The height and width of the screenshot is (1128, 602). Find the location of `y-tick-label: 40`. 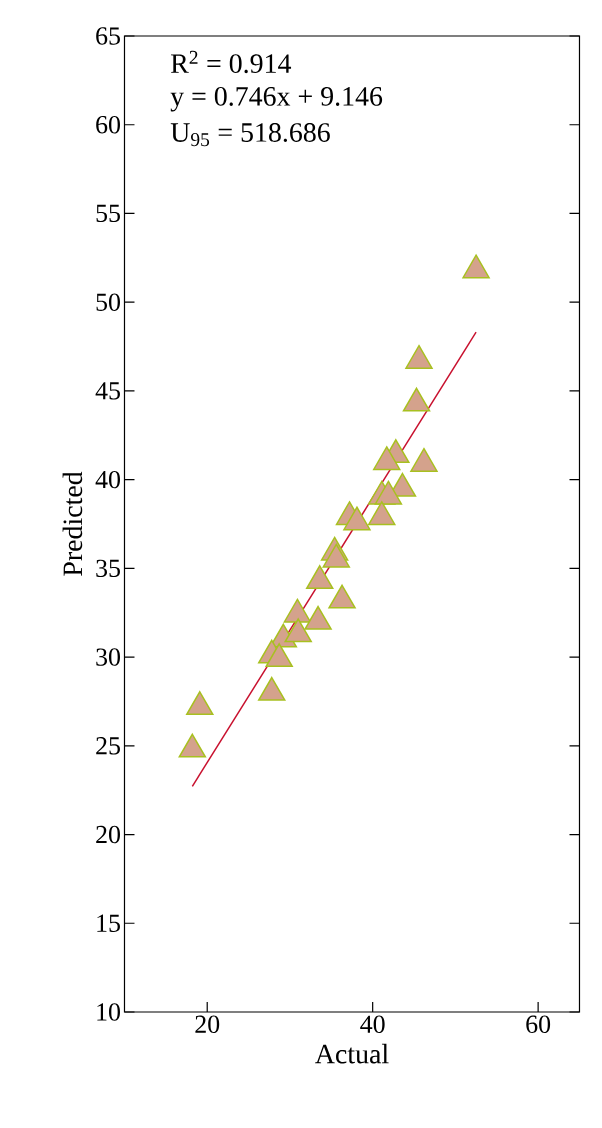

y-tick-label: 40 is located at coordinates (107, 479).